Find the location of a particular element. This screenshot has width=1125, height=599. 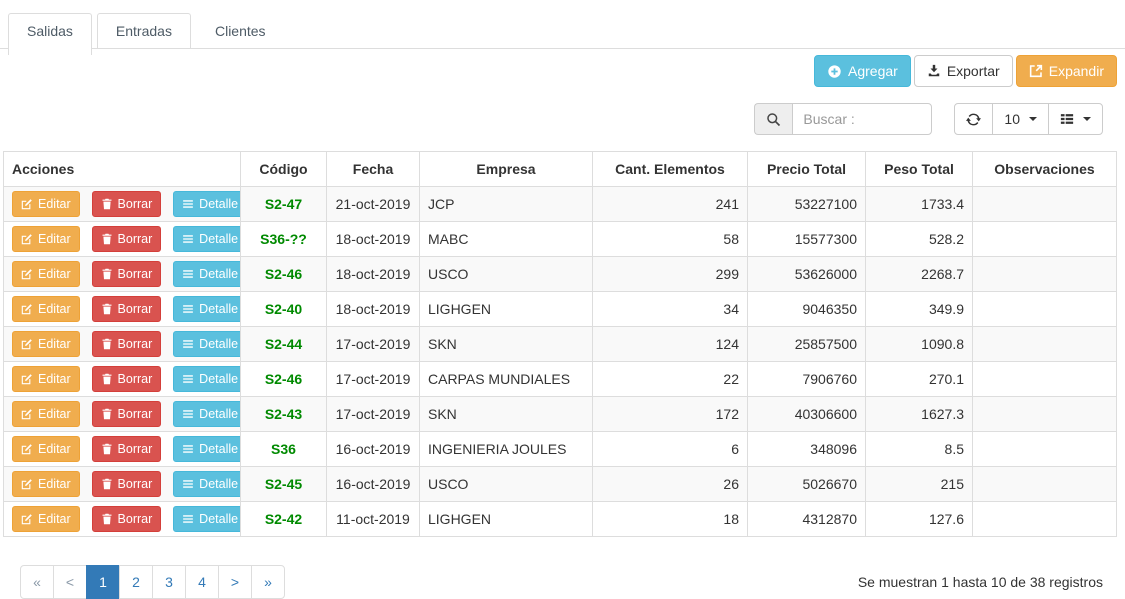

export-button: Exportar is located at coordinates (963, 71).